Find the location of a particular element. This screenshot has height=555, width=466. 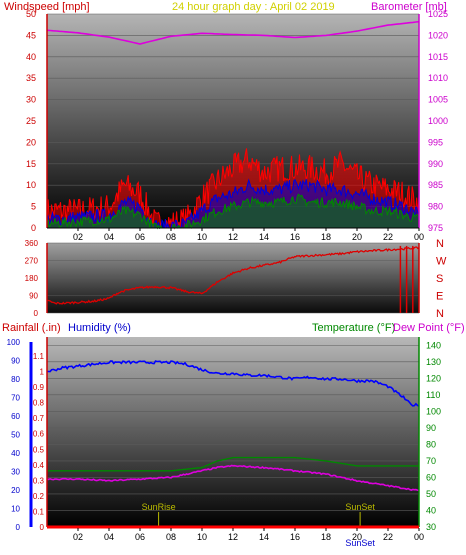

humidity-xtick-label: 12 is located at coordinates (233, 537).